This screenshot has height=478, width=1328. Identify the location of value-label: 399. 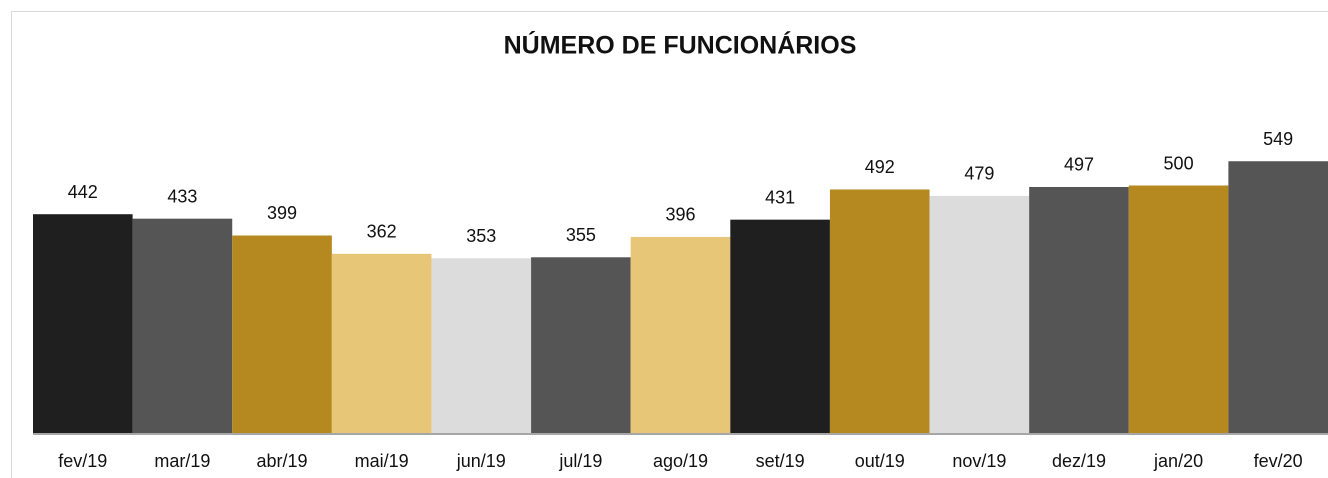
(282, 213).